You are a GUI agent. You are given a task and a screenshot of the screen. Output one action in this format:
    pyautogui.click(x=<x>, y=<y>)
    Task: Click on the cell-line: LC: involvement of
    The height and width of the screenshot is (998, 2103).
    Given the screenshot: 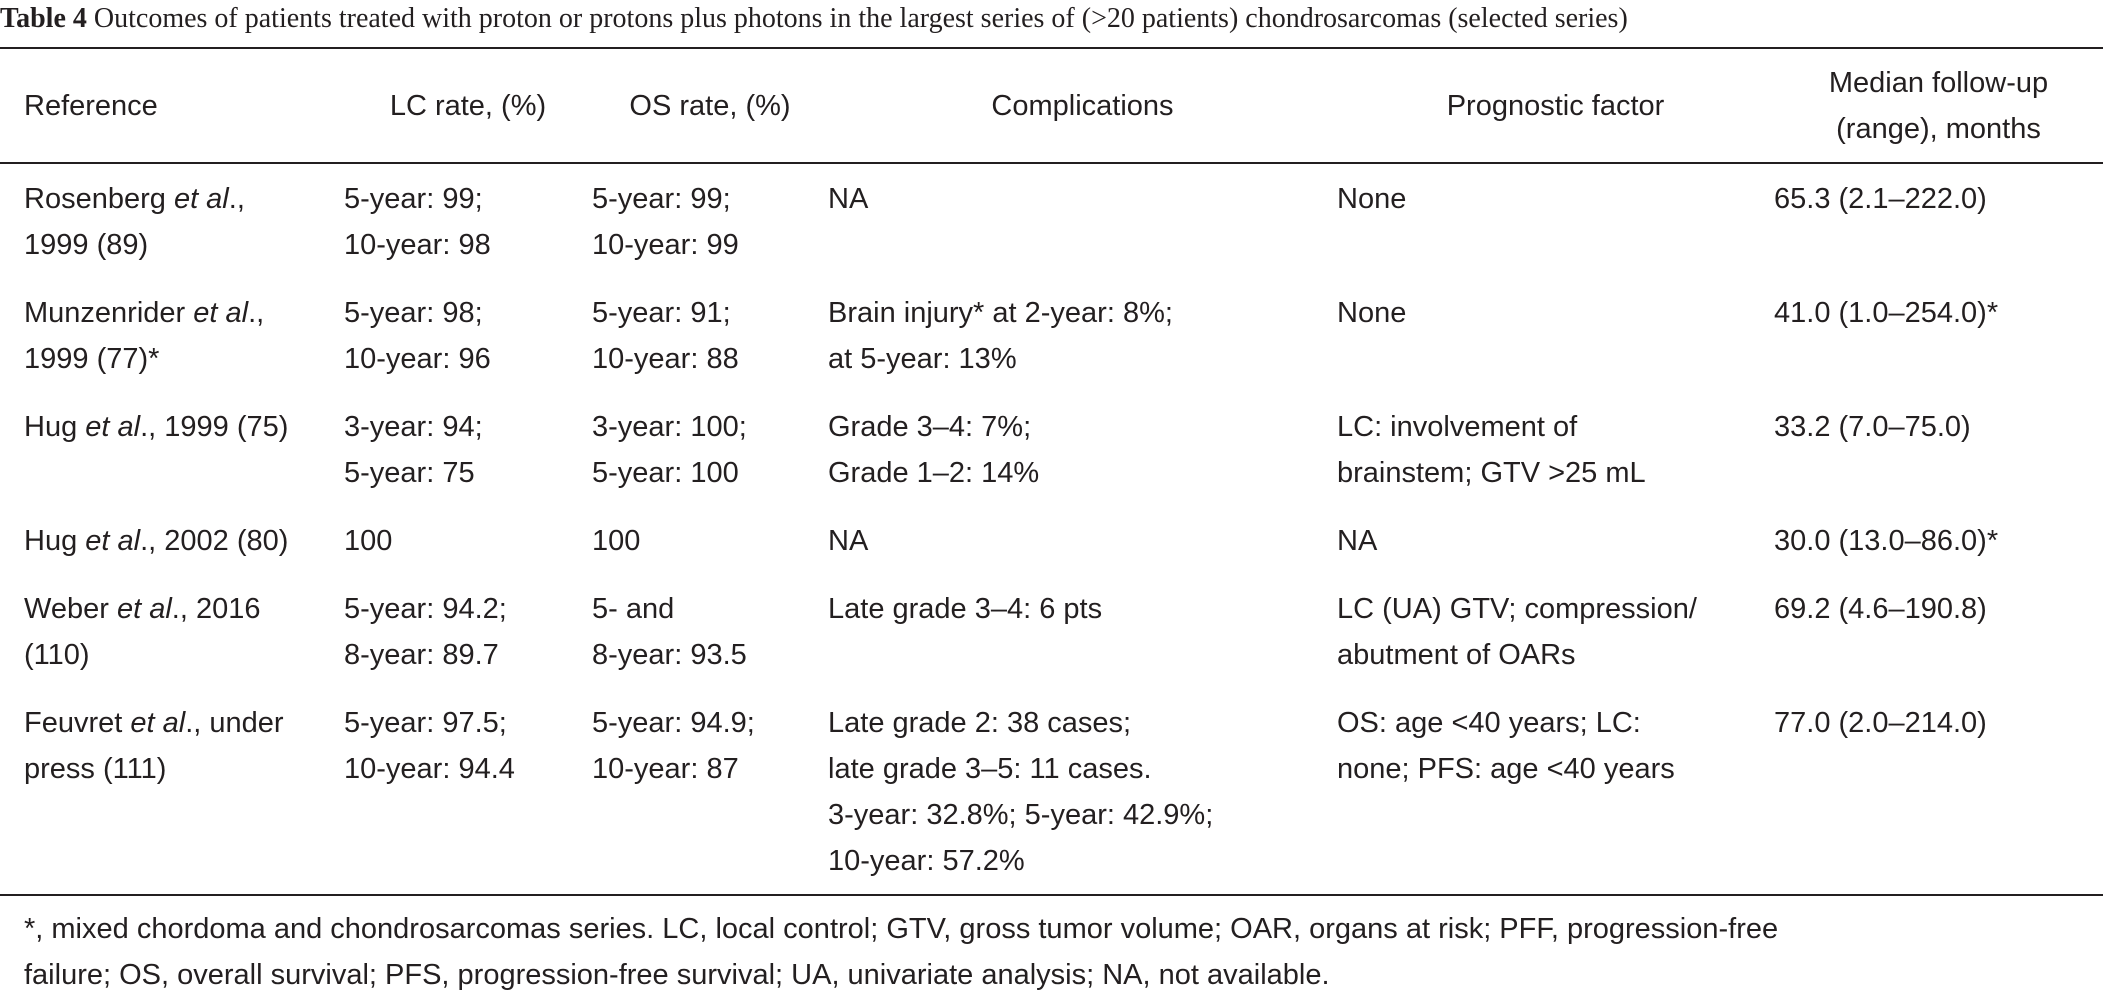 What is the action you would take?
    pyautogui.click(x=1457, y=427)
    